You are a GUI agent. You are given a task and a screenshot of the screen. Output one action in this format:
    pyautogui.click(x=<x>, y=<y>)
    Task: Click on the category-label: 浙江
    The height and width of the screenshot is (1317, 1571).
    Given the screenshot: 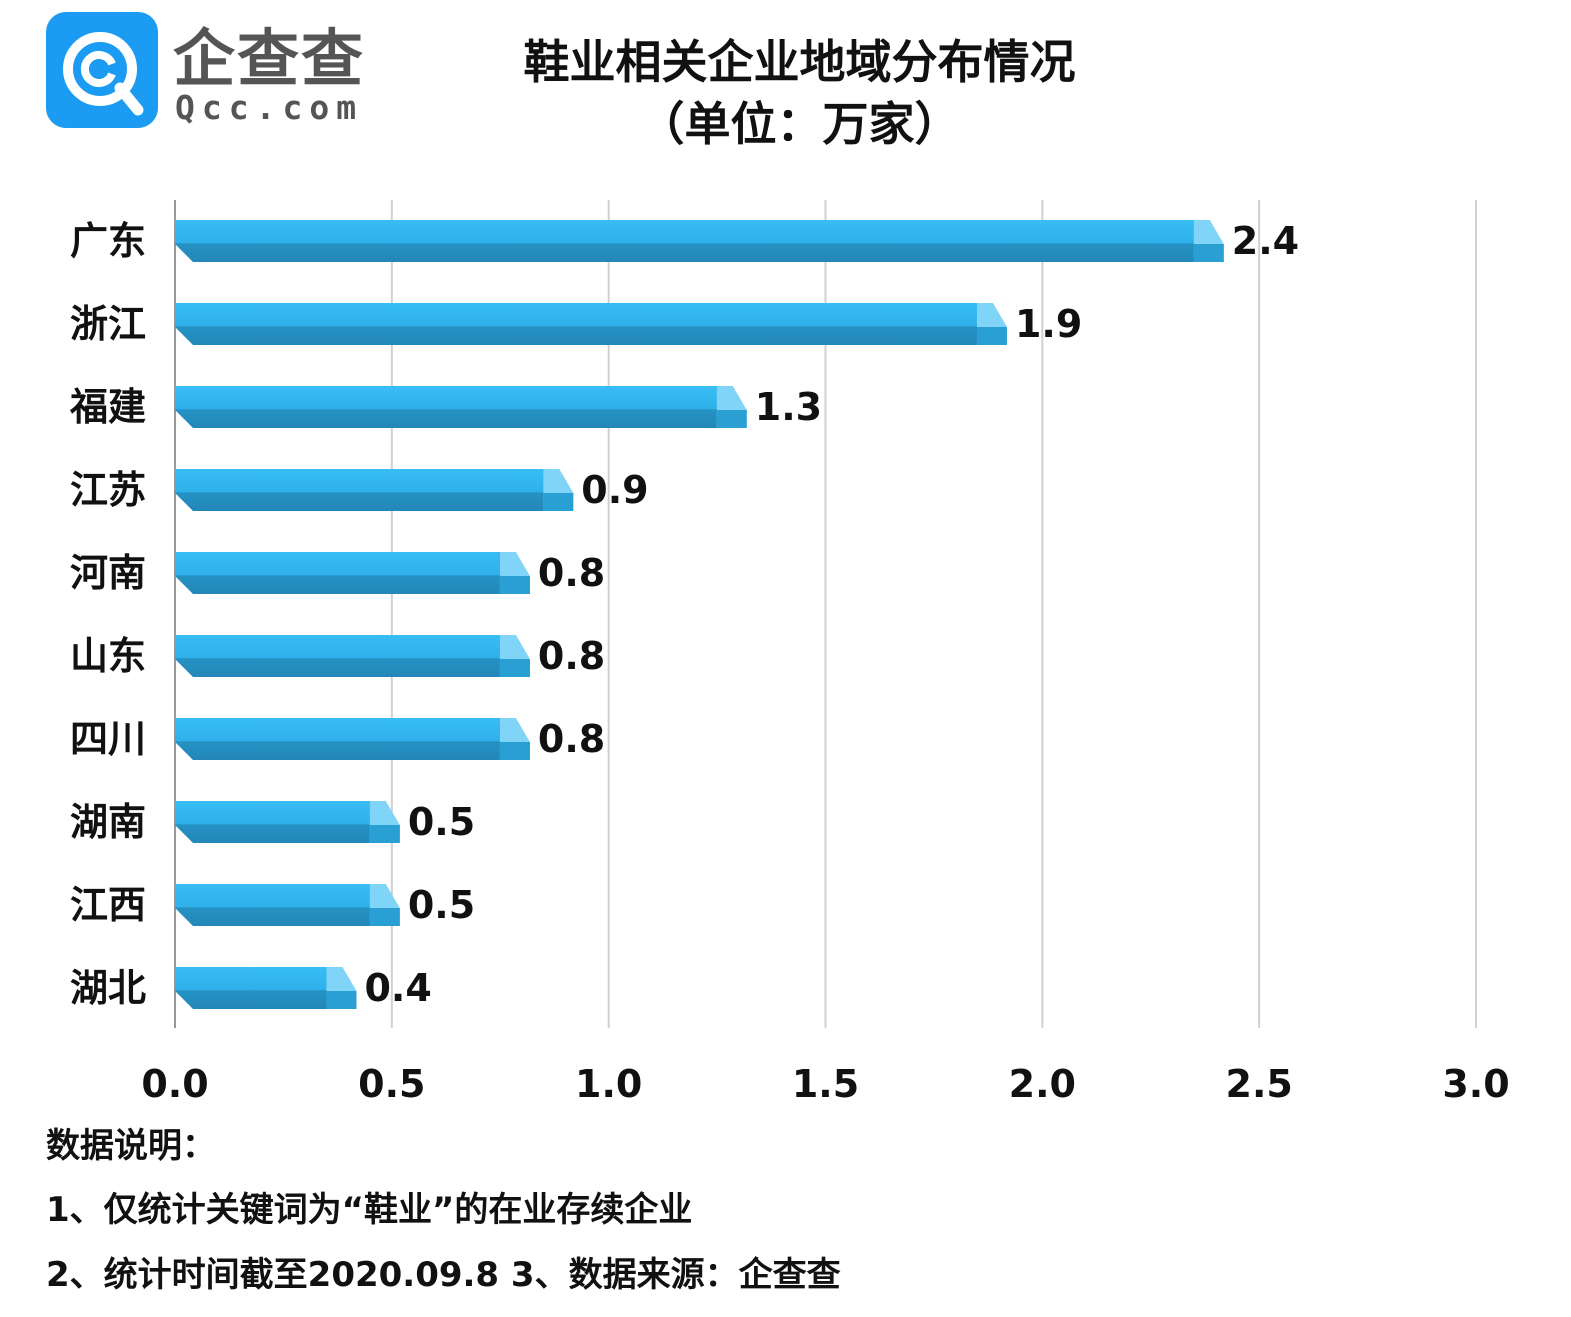 What is the action you would take?
    pyautogui.click(x=108, y=324)
    